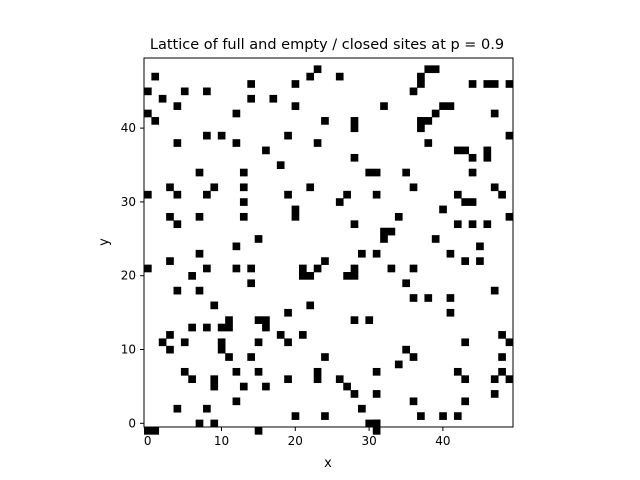 The image size is (640, 480). I want to click on x-tick-label: 40, so click(442, 441).